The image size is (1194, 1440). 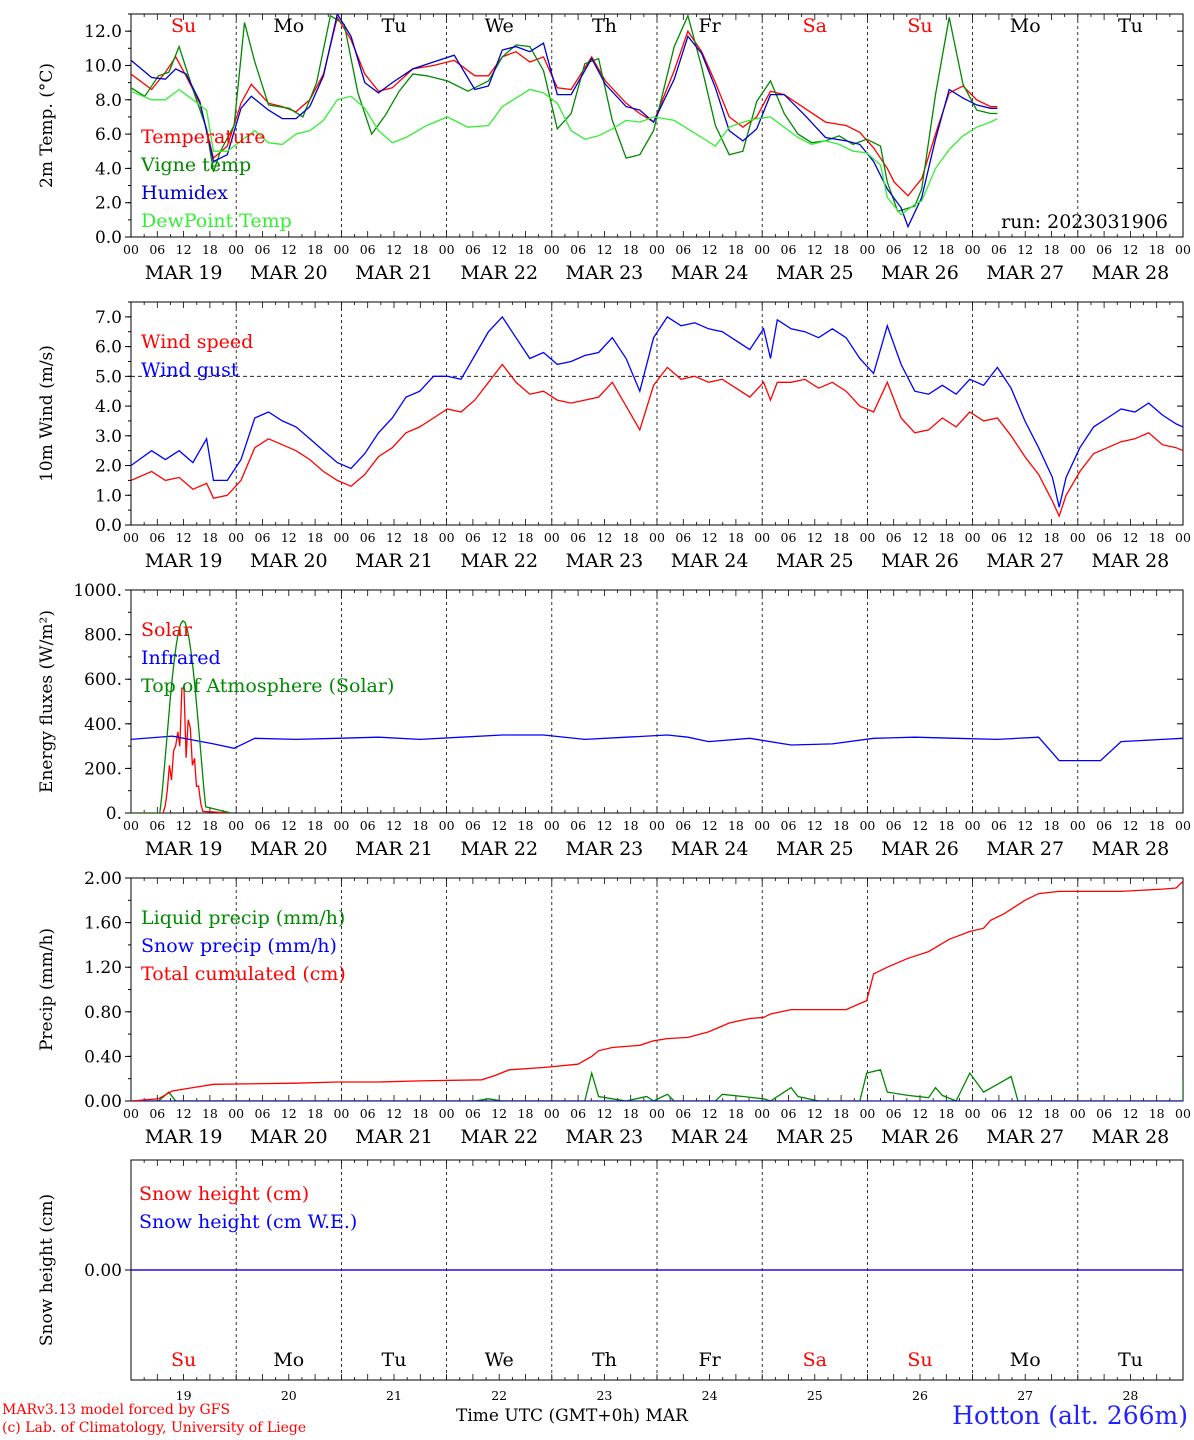 What do you see at coordinates (604, 1360) in the screenshot?
I see `day-name-bottom: Th` at bounding box center [604, 1360].